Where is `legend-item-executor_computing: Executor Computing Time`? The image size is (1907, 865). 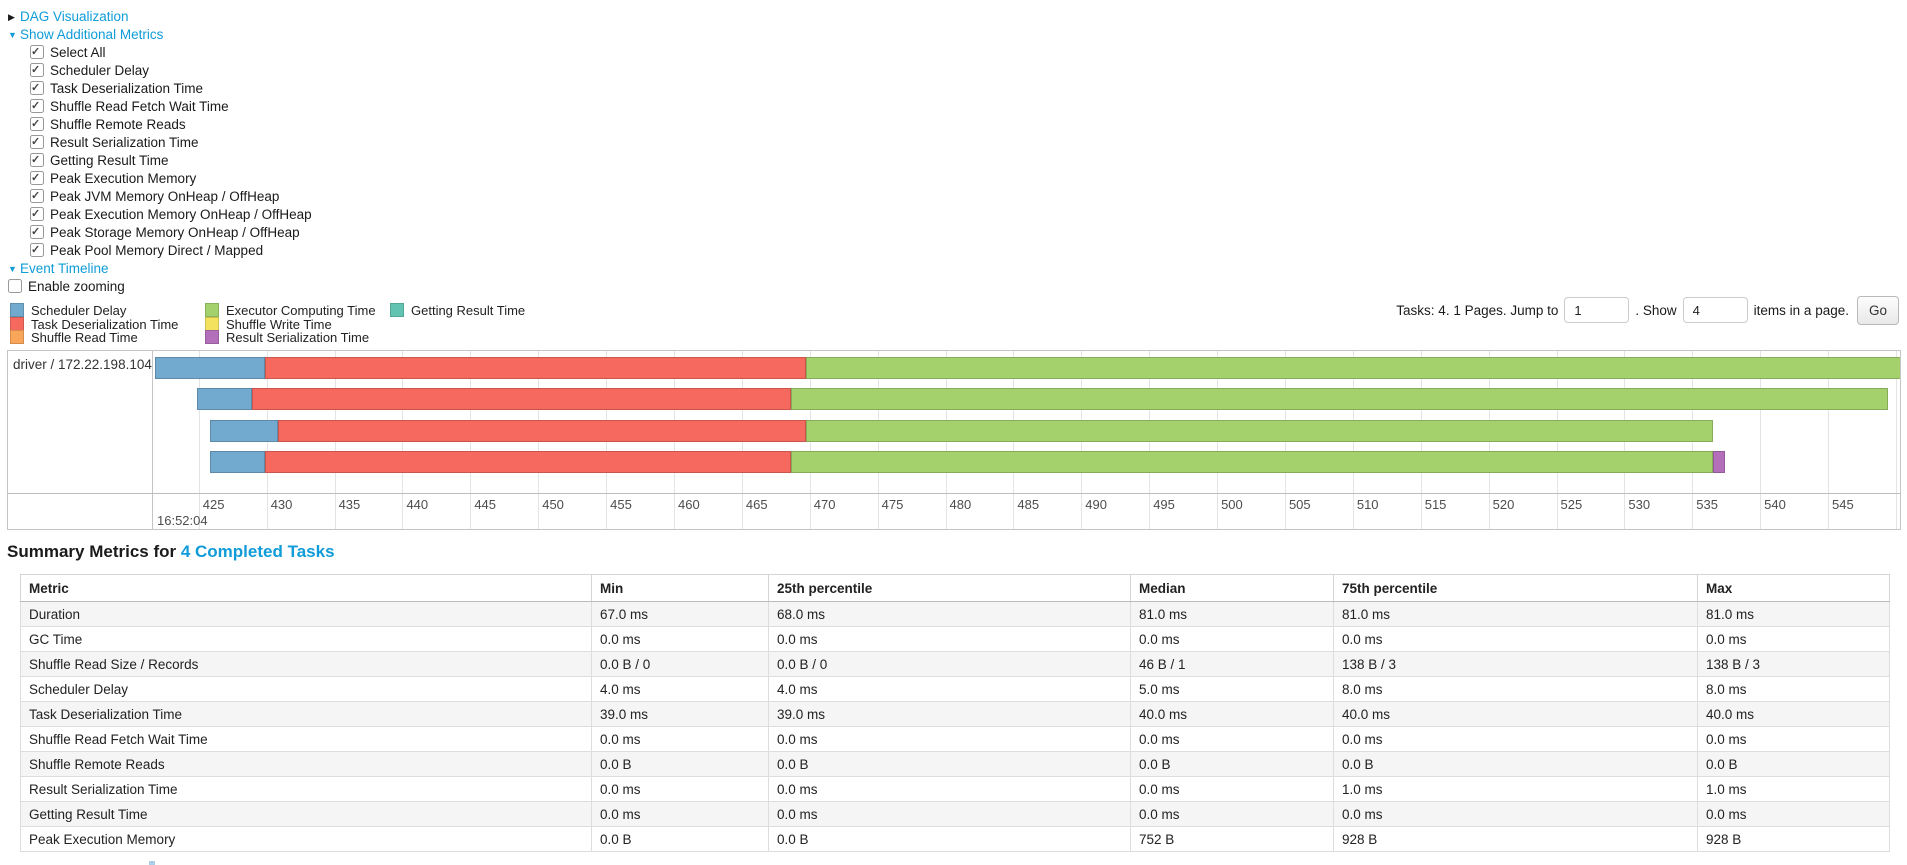 legend-item-executor_computing: Executor Computing Time is located at coordinates (290, 310).